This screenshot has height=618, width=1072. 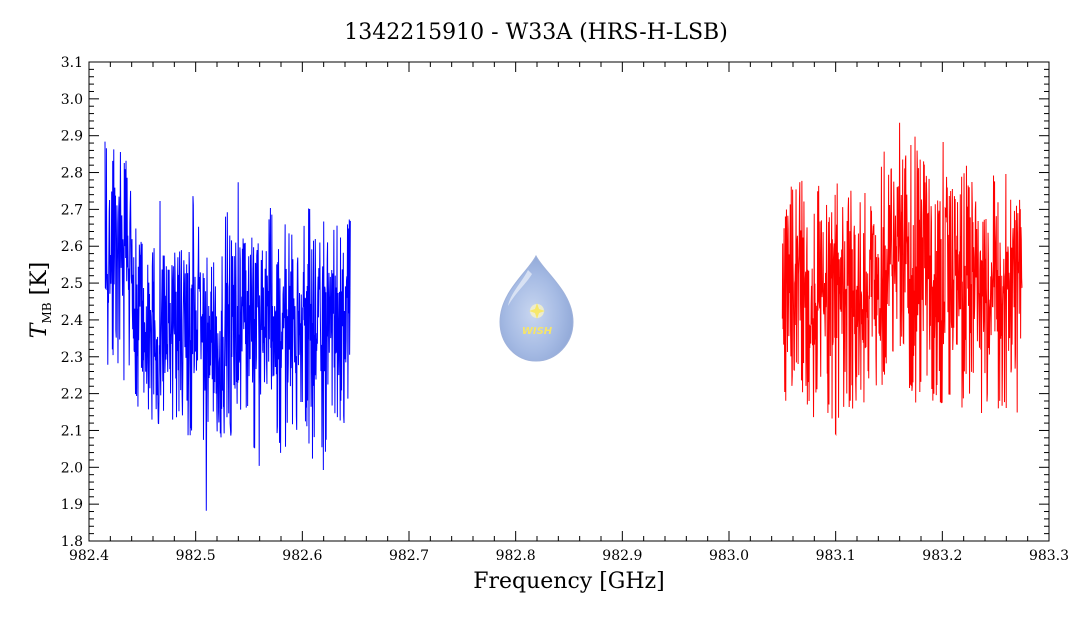 What do you see at coordinates (902, 279) in the screenshot?
I see `spectrum-line-red` at bounding box center [902, 279].